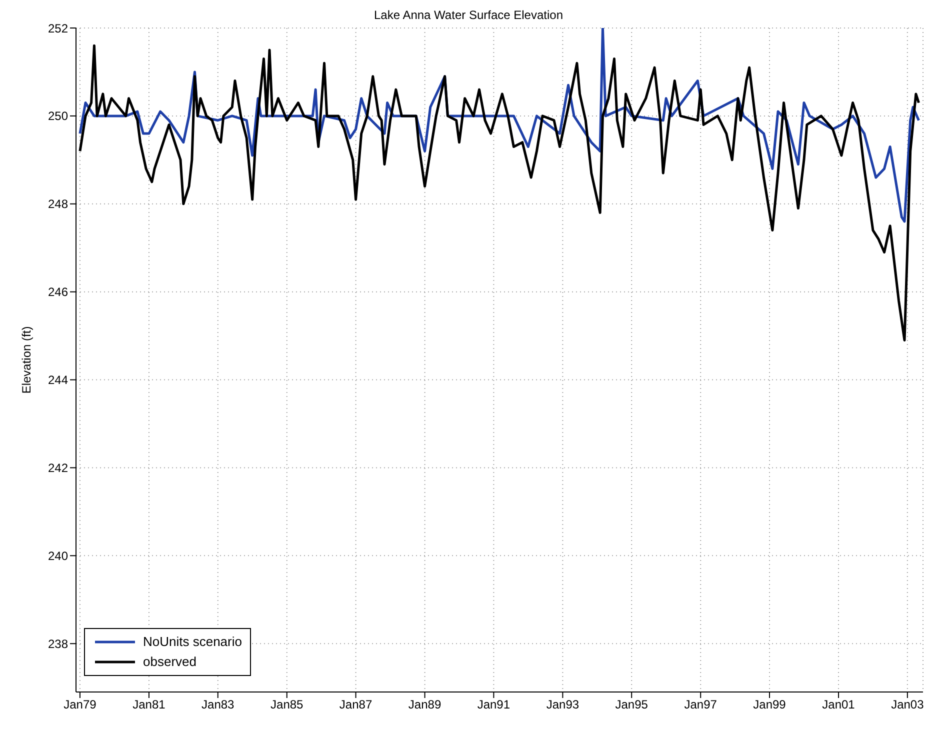 This screenshot has width=937, height=748. I want to click on x-tick-label: Jan99, so click(769, 705).